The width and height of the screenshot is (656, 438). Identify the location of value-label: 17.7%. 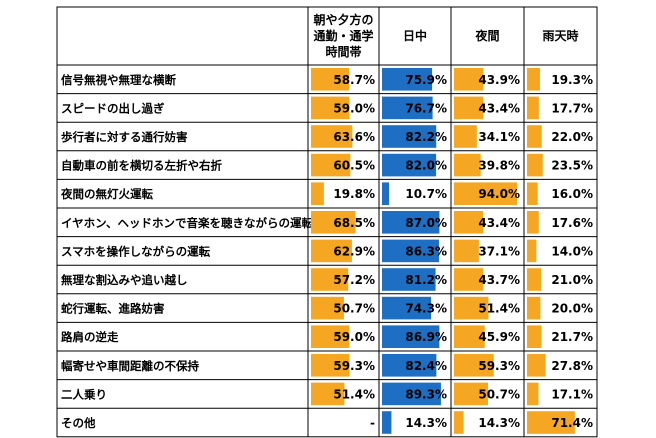
(572, 108).